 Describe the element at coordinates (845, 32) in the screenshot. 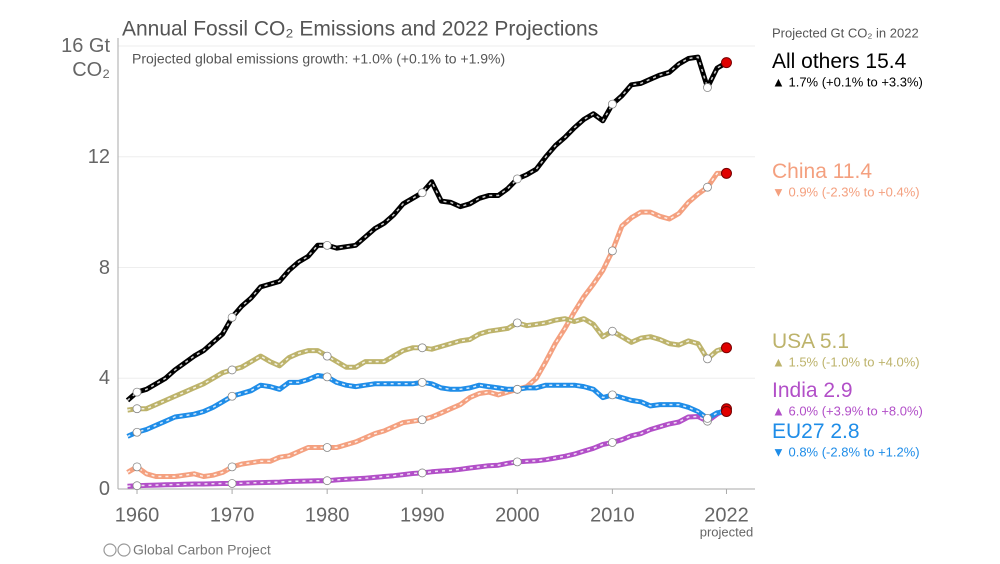

I see `legend-title: Projected Gt CO₂ in 2022` at that location.